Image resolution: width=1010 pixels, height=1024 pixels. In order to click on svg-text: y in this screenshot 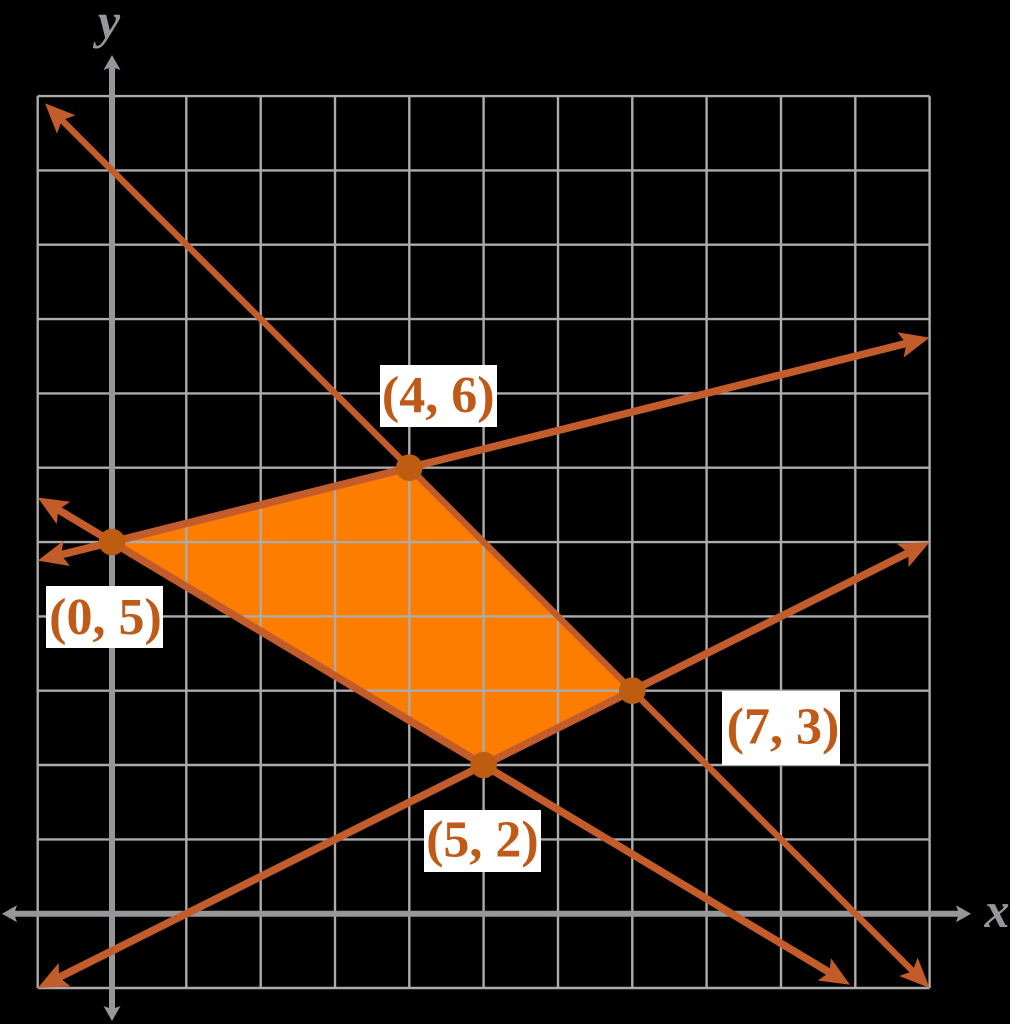, I will do `click(107, 24)`.